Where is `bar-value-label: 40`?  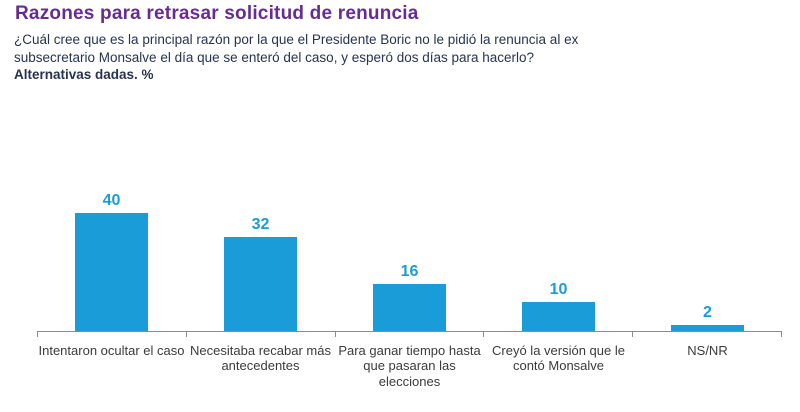 bar-value-label: 40 is located at coordinates (111, 200).